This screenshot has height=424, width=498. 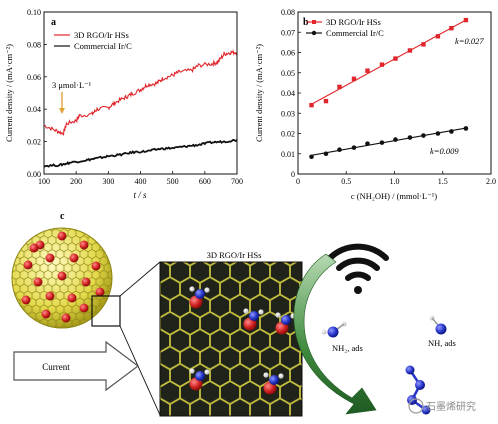 I want to click on legend-label-irc: Commercial Ir/C, so click(x=103, y=46).